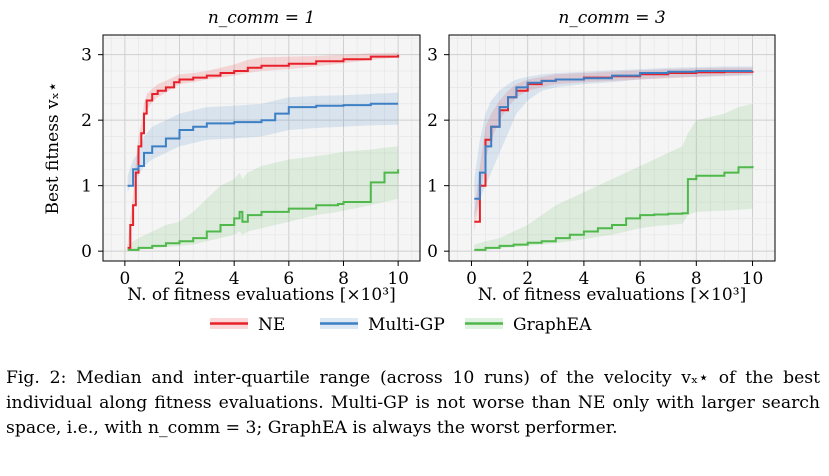 The image size is (829, 476). I want to click on subplot-title: n_comm = 1, so click(261, 18).